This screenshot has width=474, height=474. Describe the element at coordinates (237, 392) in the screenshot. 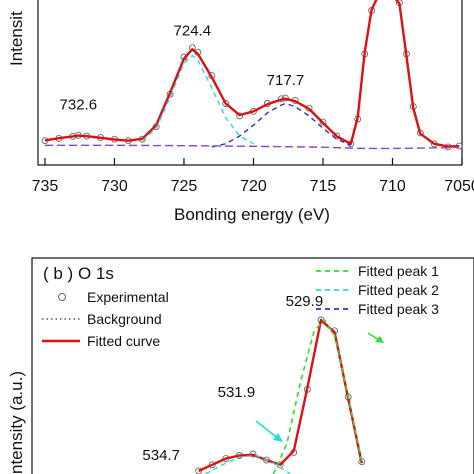

I see `panel-b-peak-label: 531.9` at that location.